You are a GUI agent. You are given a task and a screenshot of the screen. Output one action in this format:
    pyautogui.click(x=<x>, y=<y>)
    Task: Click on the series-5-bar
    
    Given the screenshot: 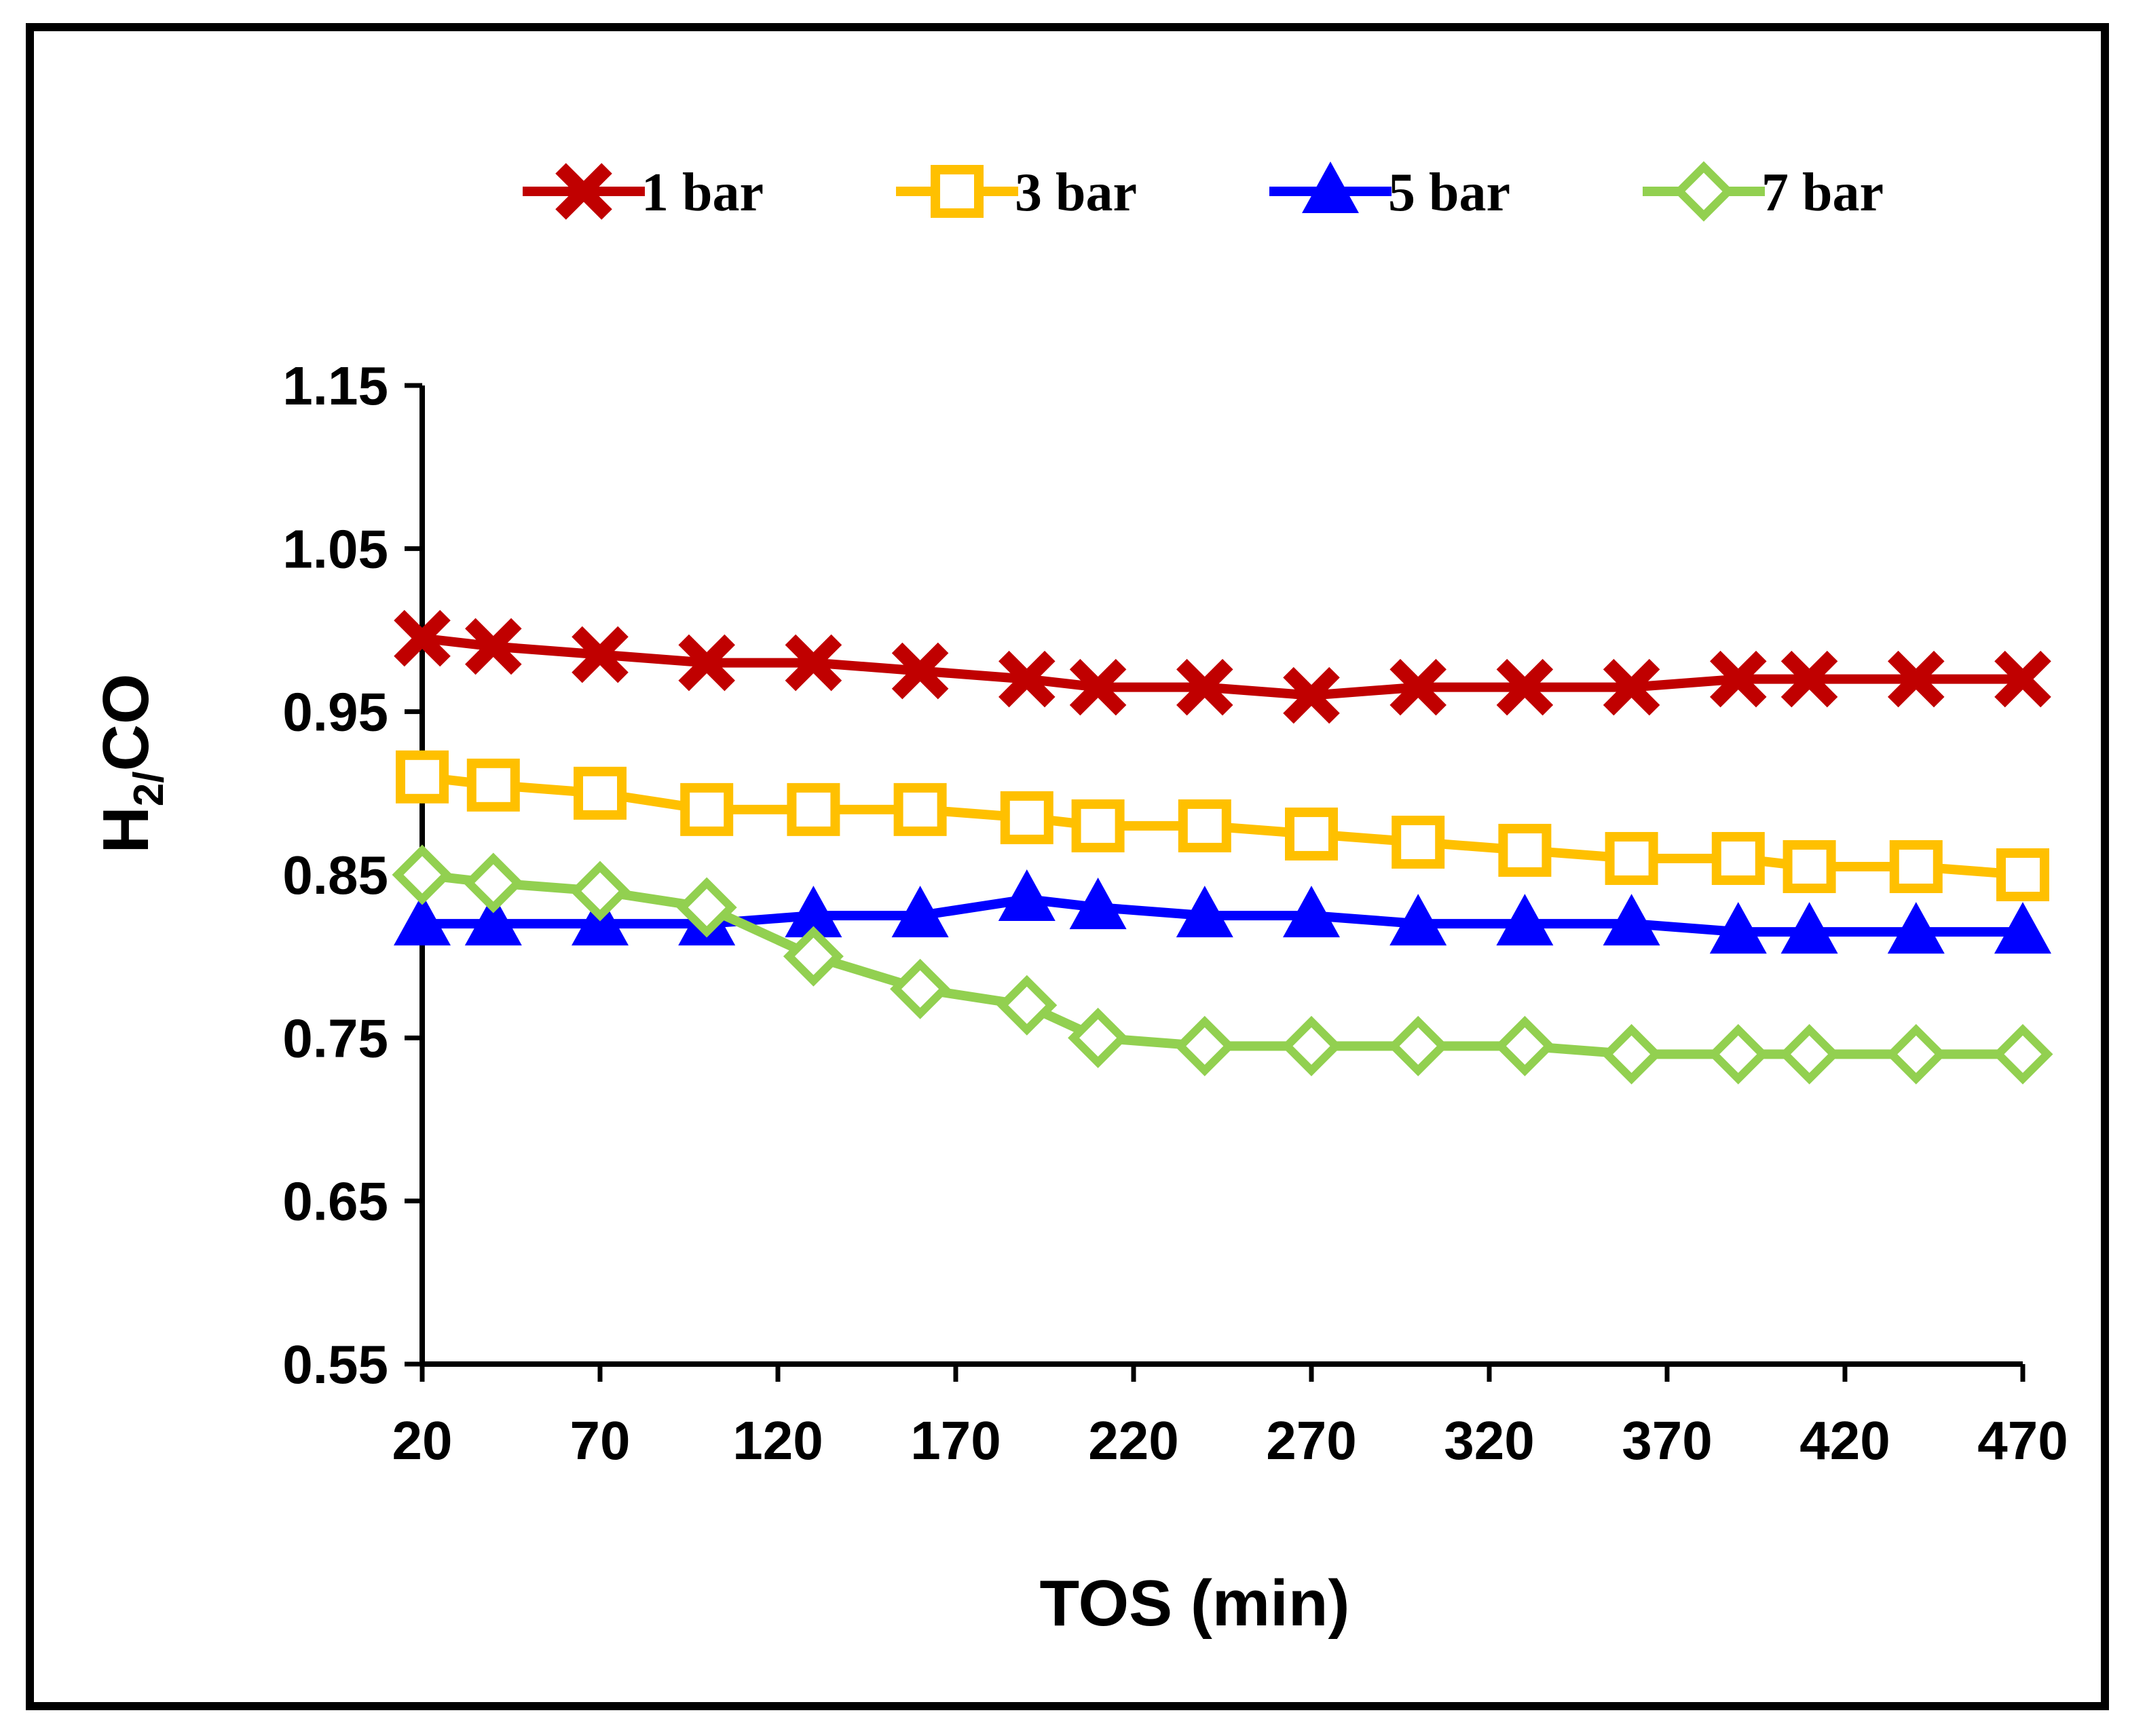 What is the action you would take?
    pyautogui.click(x=1223, y=912)
    